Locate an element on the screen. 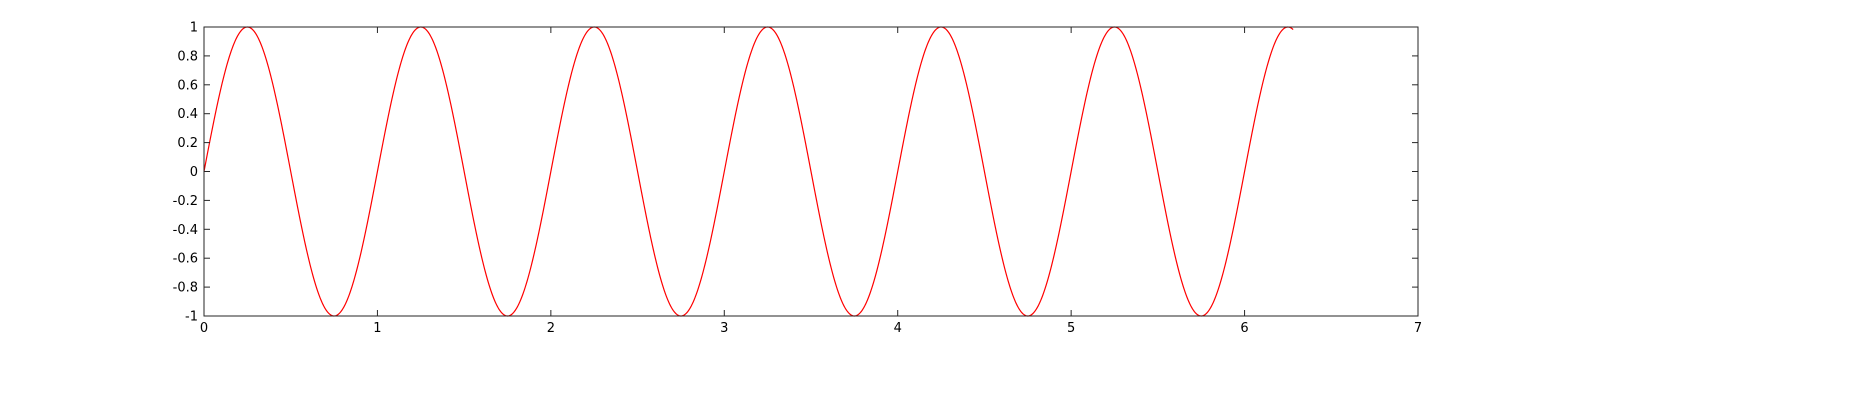  y-tick-label: -0.2 is located at coordinates (185, 201).